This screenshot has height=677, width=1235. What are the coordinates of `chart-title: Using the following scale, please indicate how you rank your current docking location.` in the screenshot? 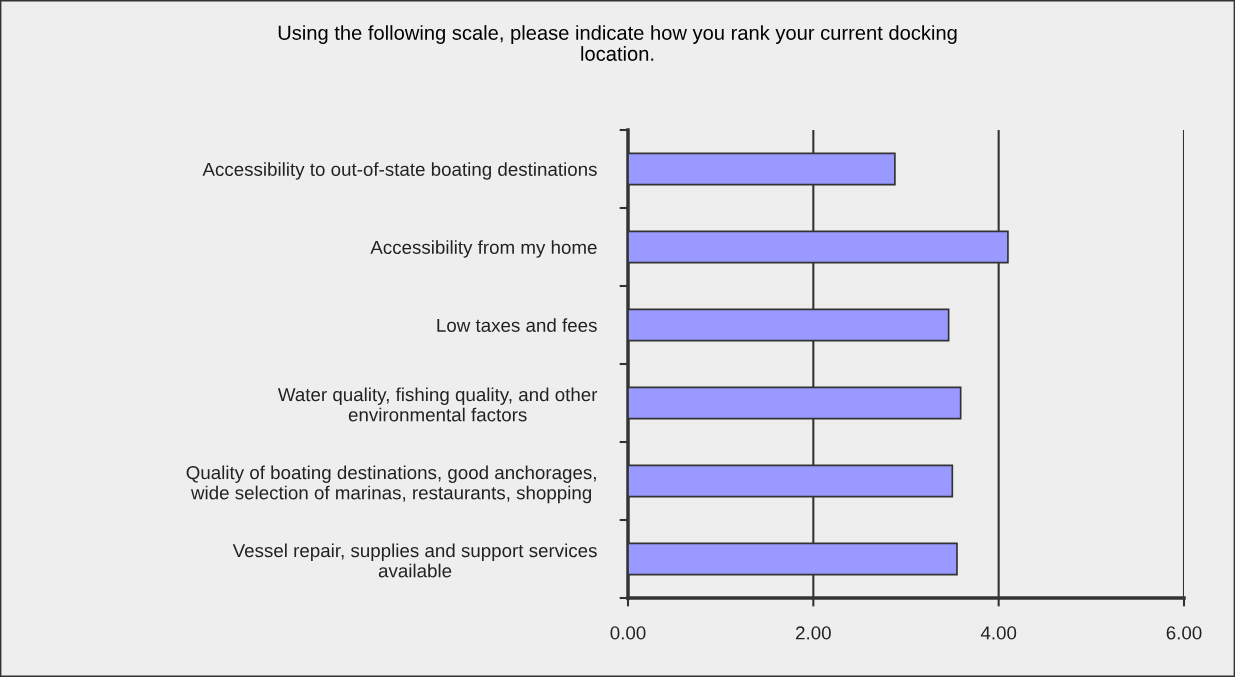 It's located at (617, 43).